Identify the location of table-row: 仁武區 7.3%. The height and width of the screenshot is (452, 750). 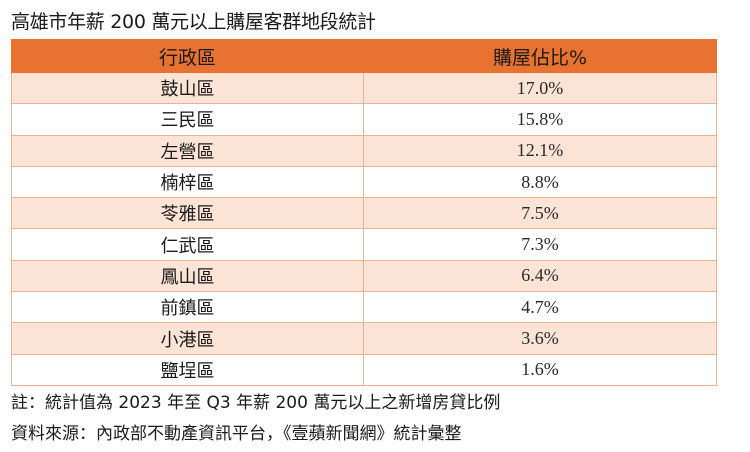
(364, 244).